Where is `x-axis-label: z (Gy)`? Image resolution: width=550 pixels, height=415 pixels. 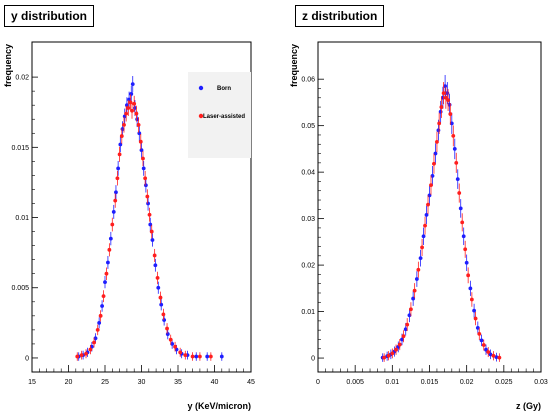 x-axis-label: z (Gy) is located at coordinates (528, 406).